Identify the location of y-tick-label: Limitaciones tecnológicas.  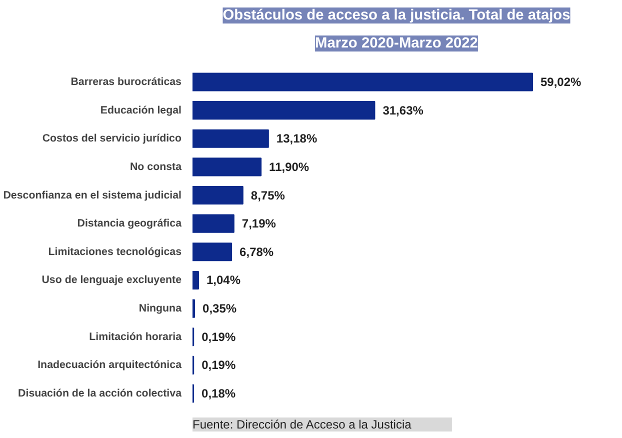
(115, 252).